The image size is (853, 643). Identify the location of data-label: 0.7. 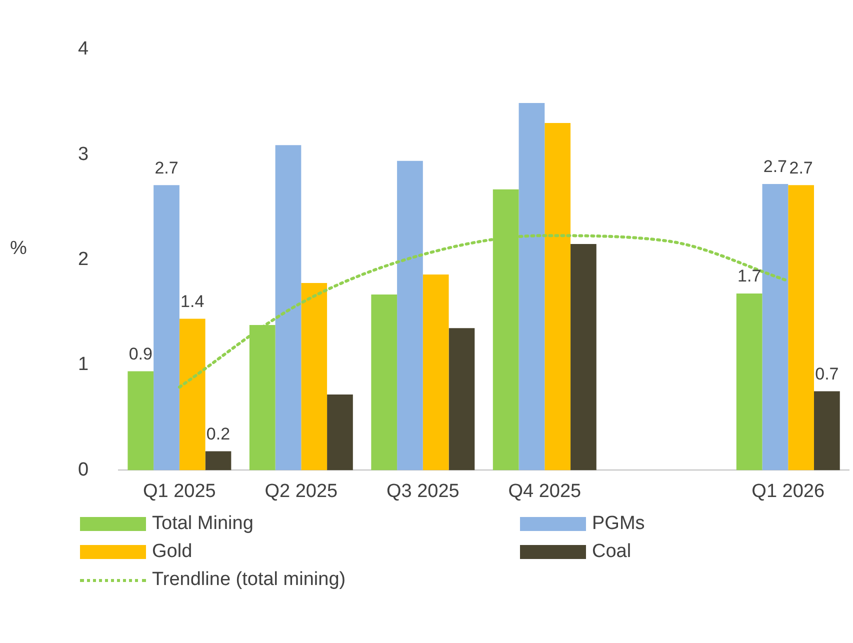
(827, 374).